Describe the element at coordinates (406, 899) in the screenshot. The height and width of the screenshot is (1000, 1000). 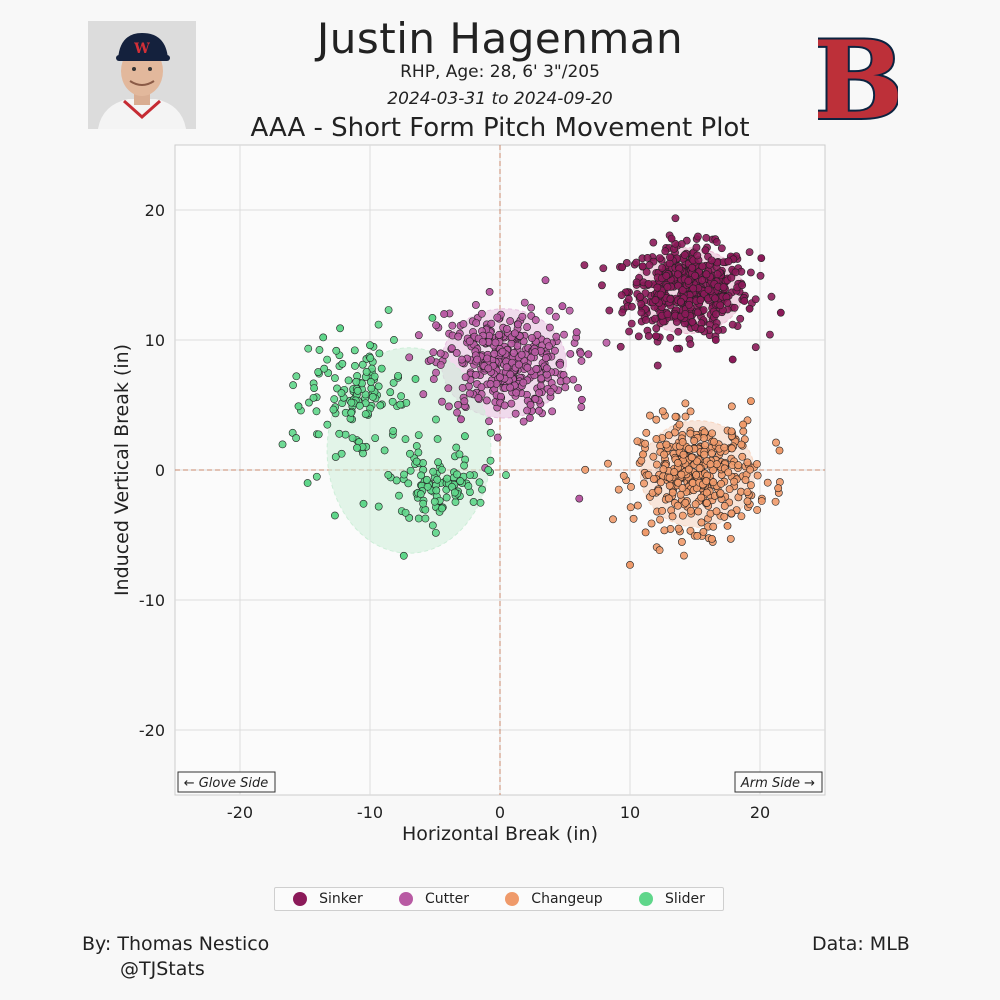
I see `legend-marker` at that location.